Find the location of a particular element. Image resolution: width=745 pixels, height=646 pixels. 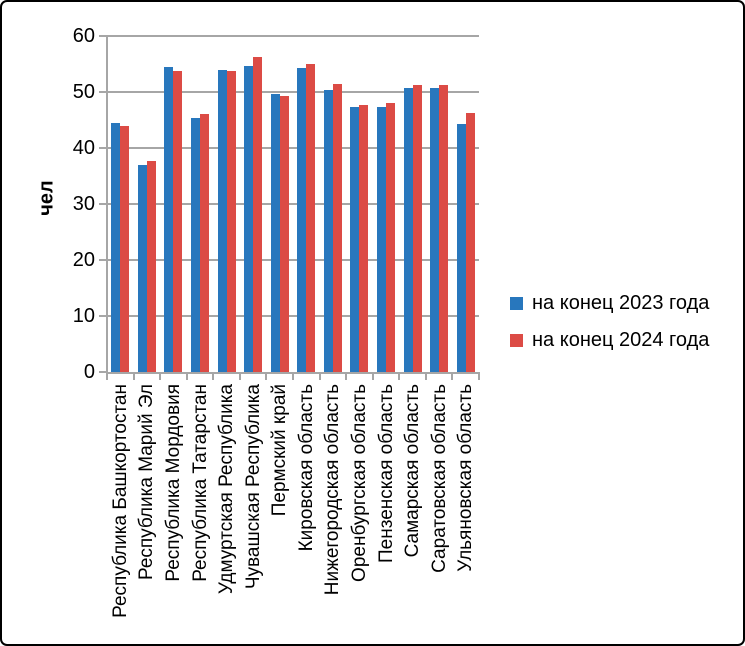

legend-label-2023: на конец 2023 года is located at coordinates (621, 302).